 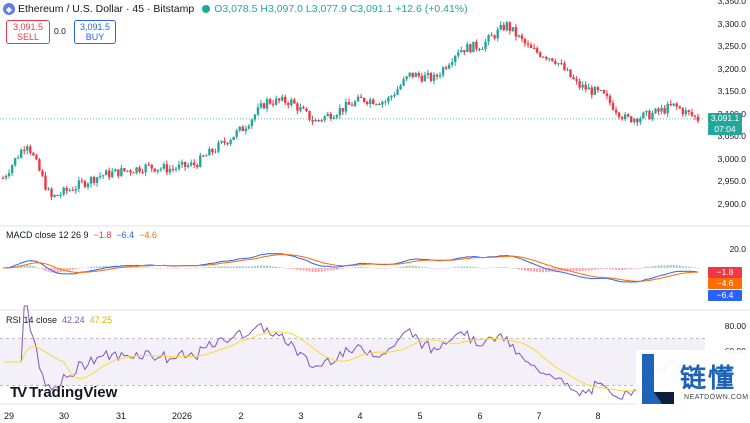 I want to click on rsi-axis-top: 80.00, so click(x=735, y=326).